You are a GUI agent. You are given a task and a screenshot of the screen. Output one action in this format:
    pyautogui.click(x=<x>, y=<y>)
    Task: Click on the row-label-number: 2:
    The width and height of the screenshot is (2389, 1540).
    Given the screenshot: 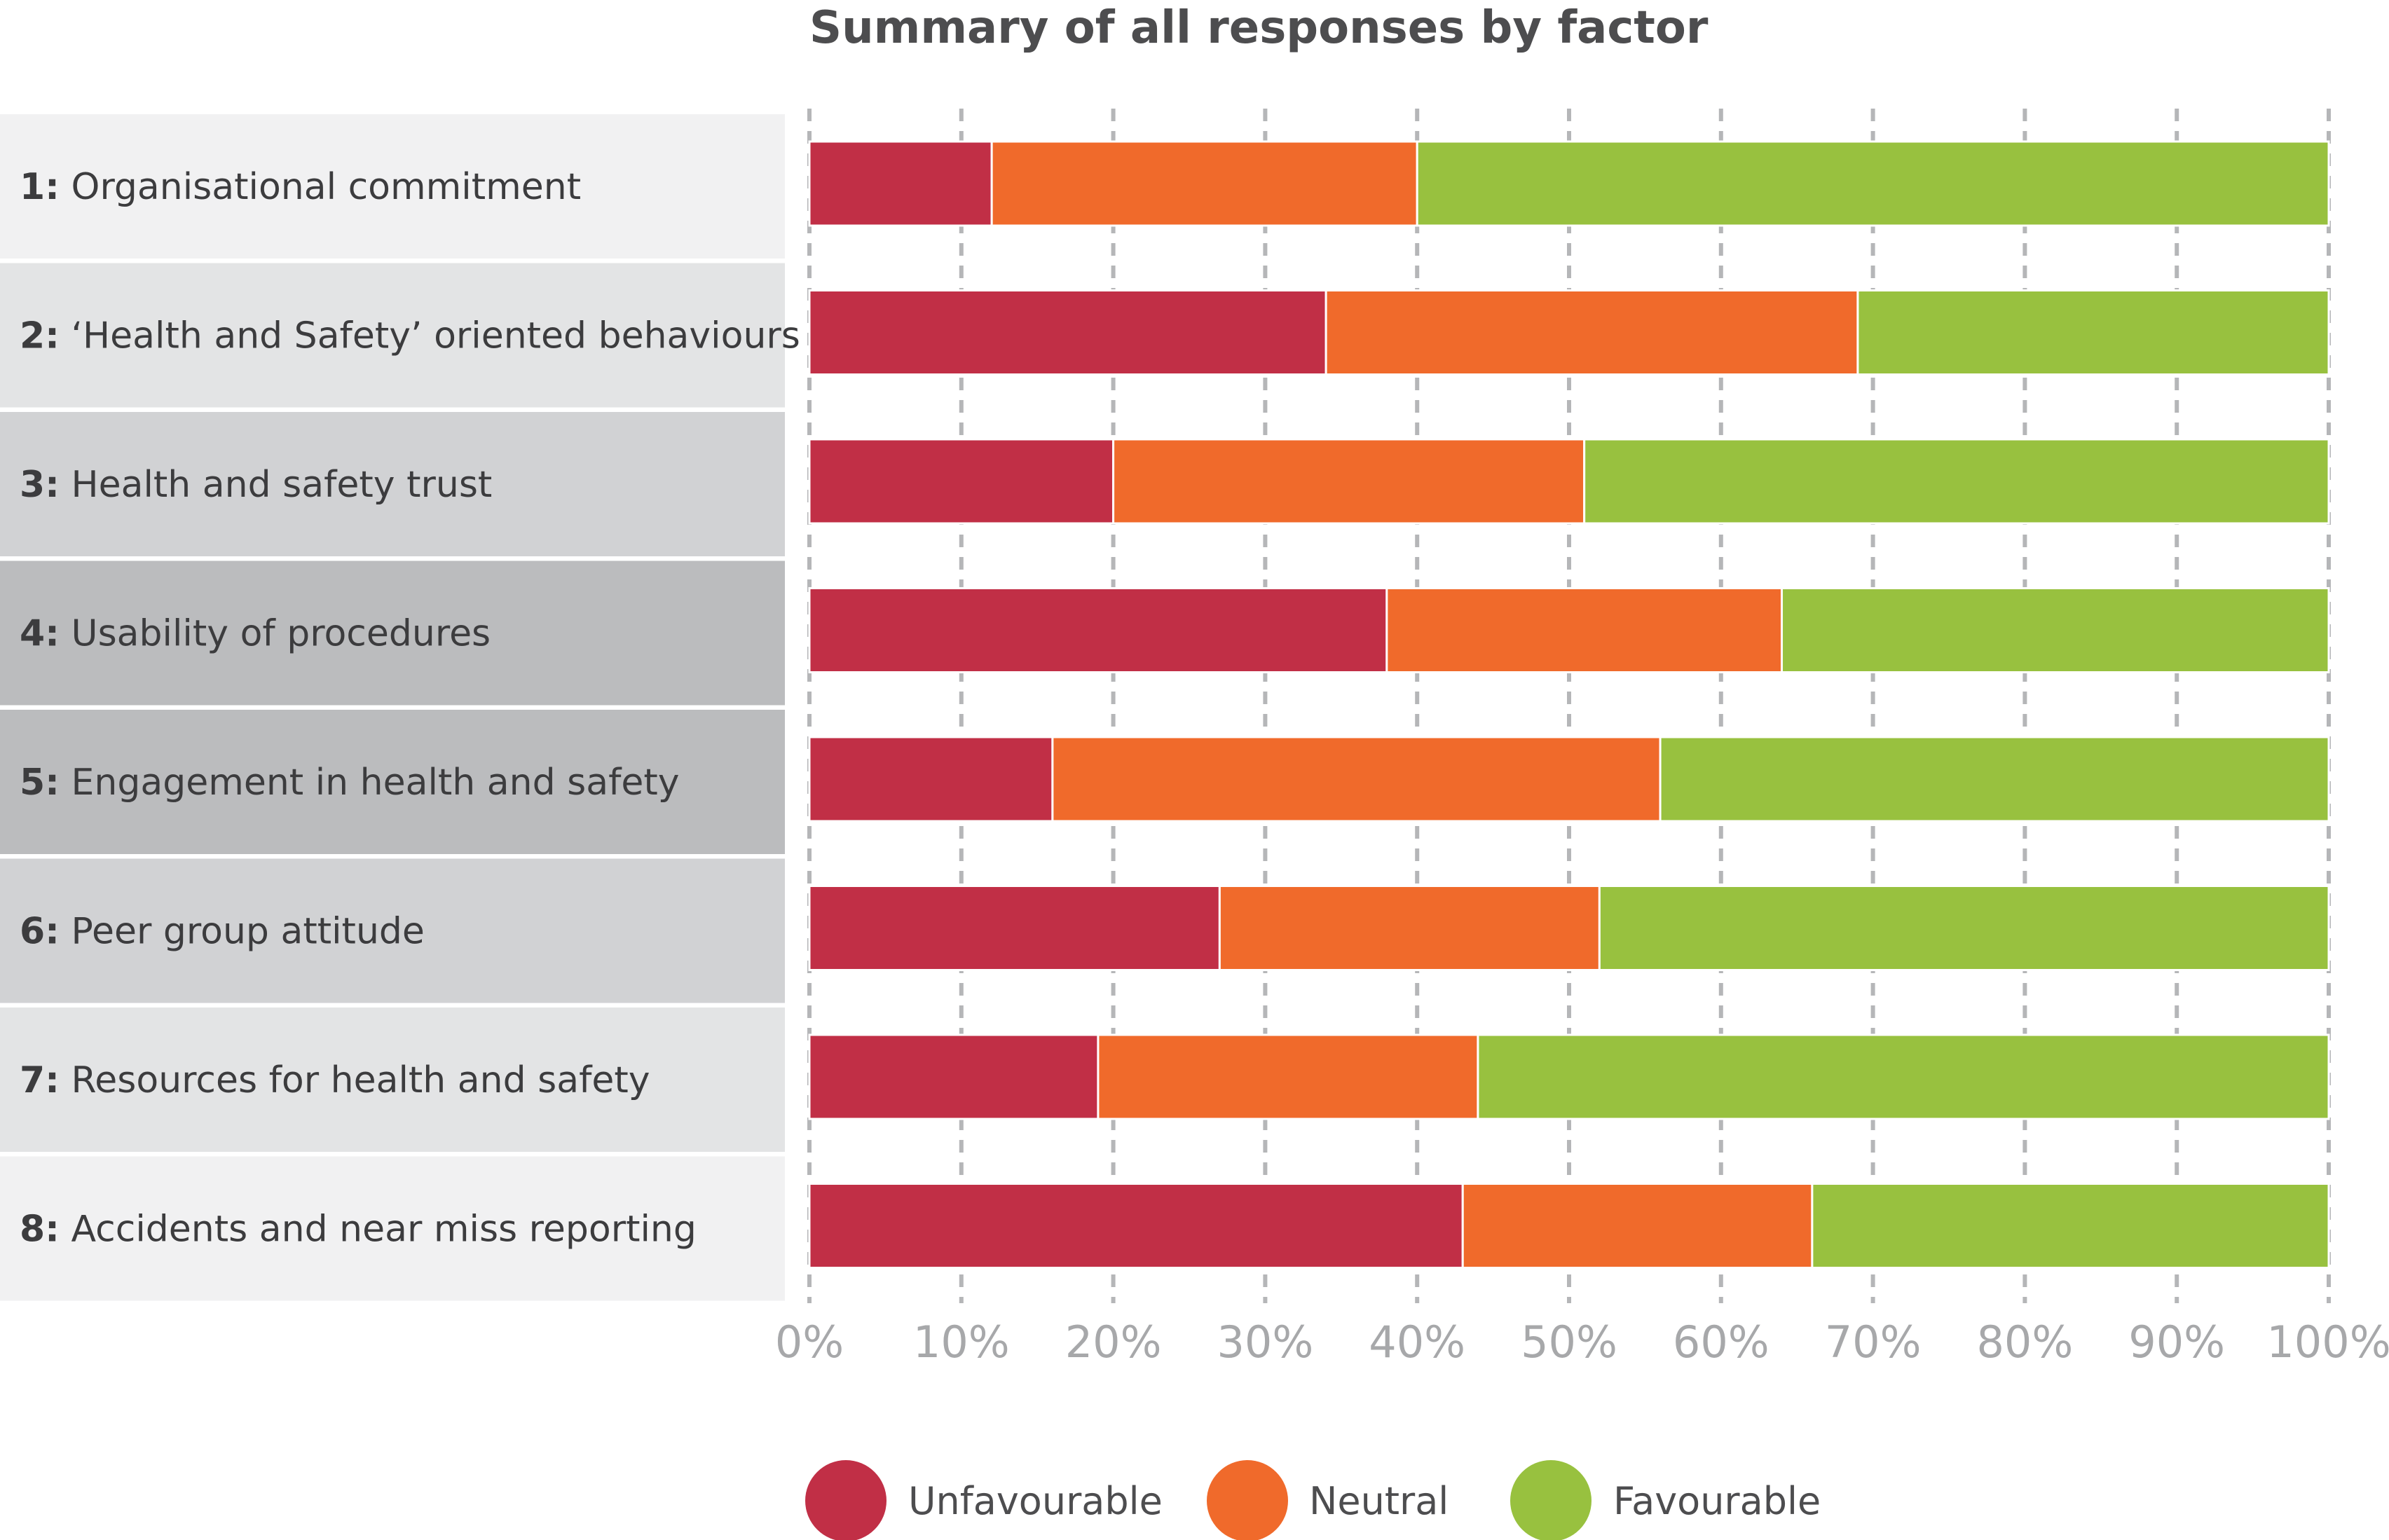 What is the action you would take?
    pyautogui.click(x=40, y=336)
    